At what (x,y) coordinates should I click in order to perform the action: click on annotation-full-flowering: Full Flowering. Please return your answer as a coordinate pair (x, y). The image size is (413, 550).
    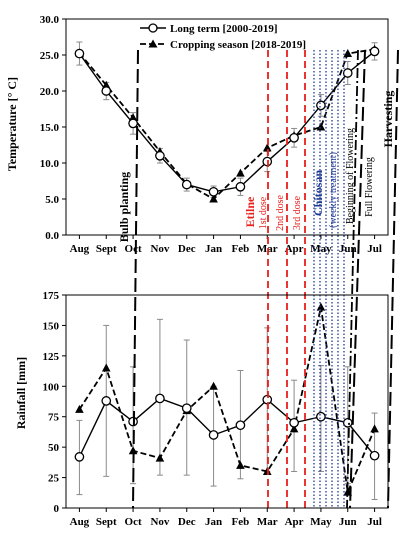
    Looking at the image, I should click on (369, 187).